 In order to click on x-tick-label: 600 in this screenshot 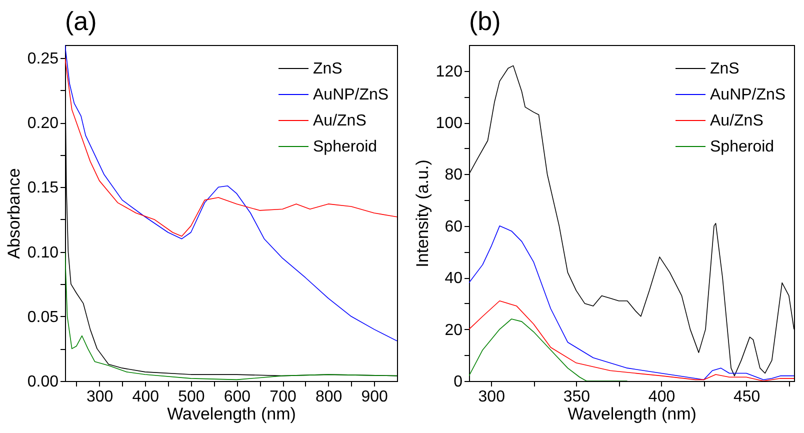, I will do `click(237, 397)`.